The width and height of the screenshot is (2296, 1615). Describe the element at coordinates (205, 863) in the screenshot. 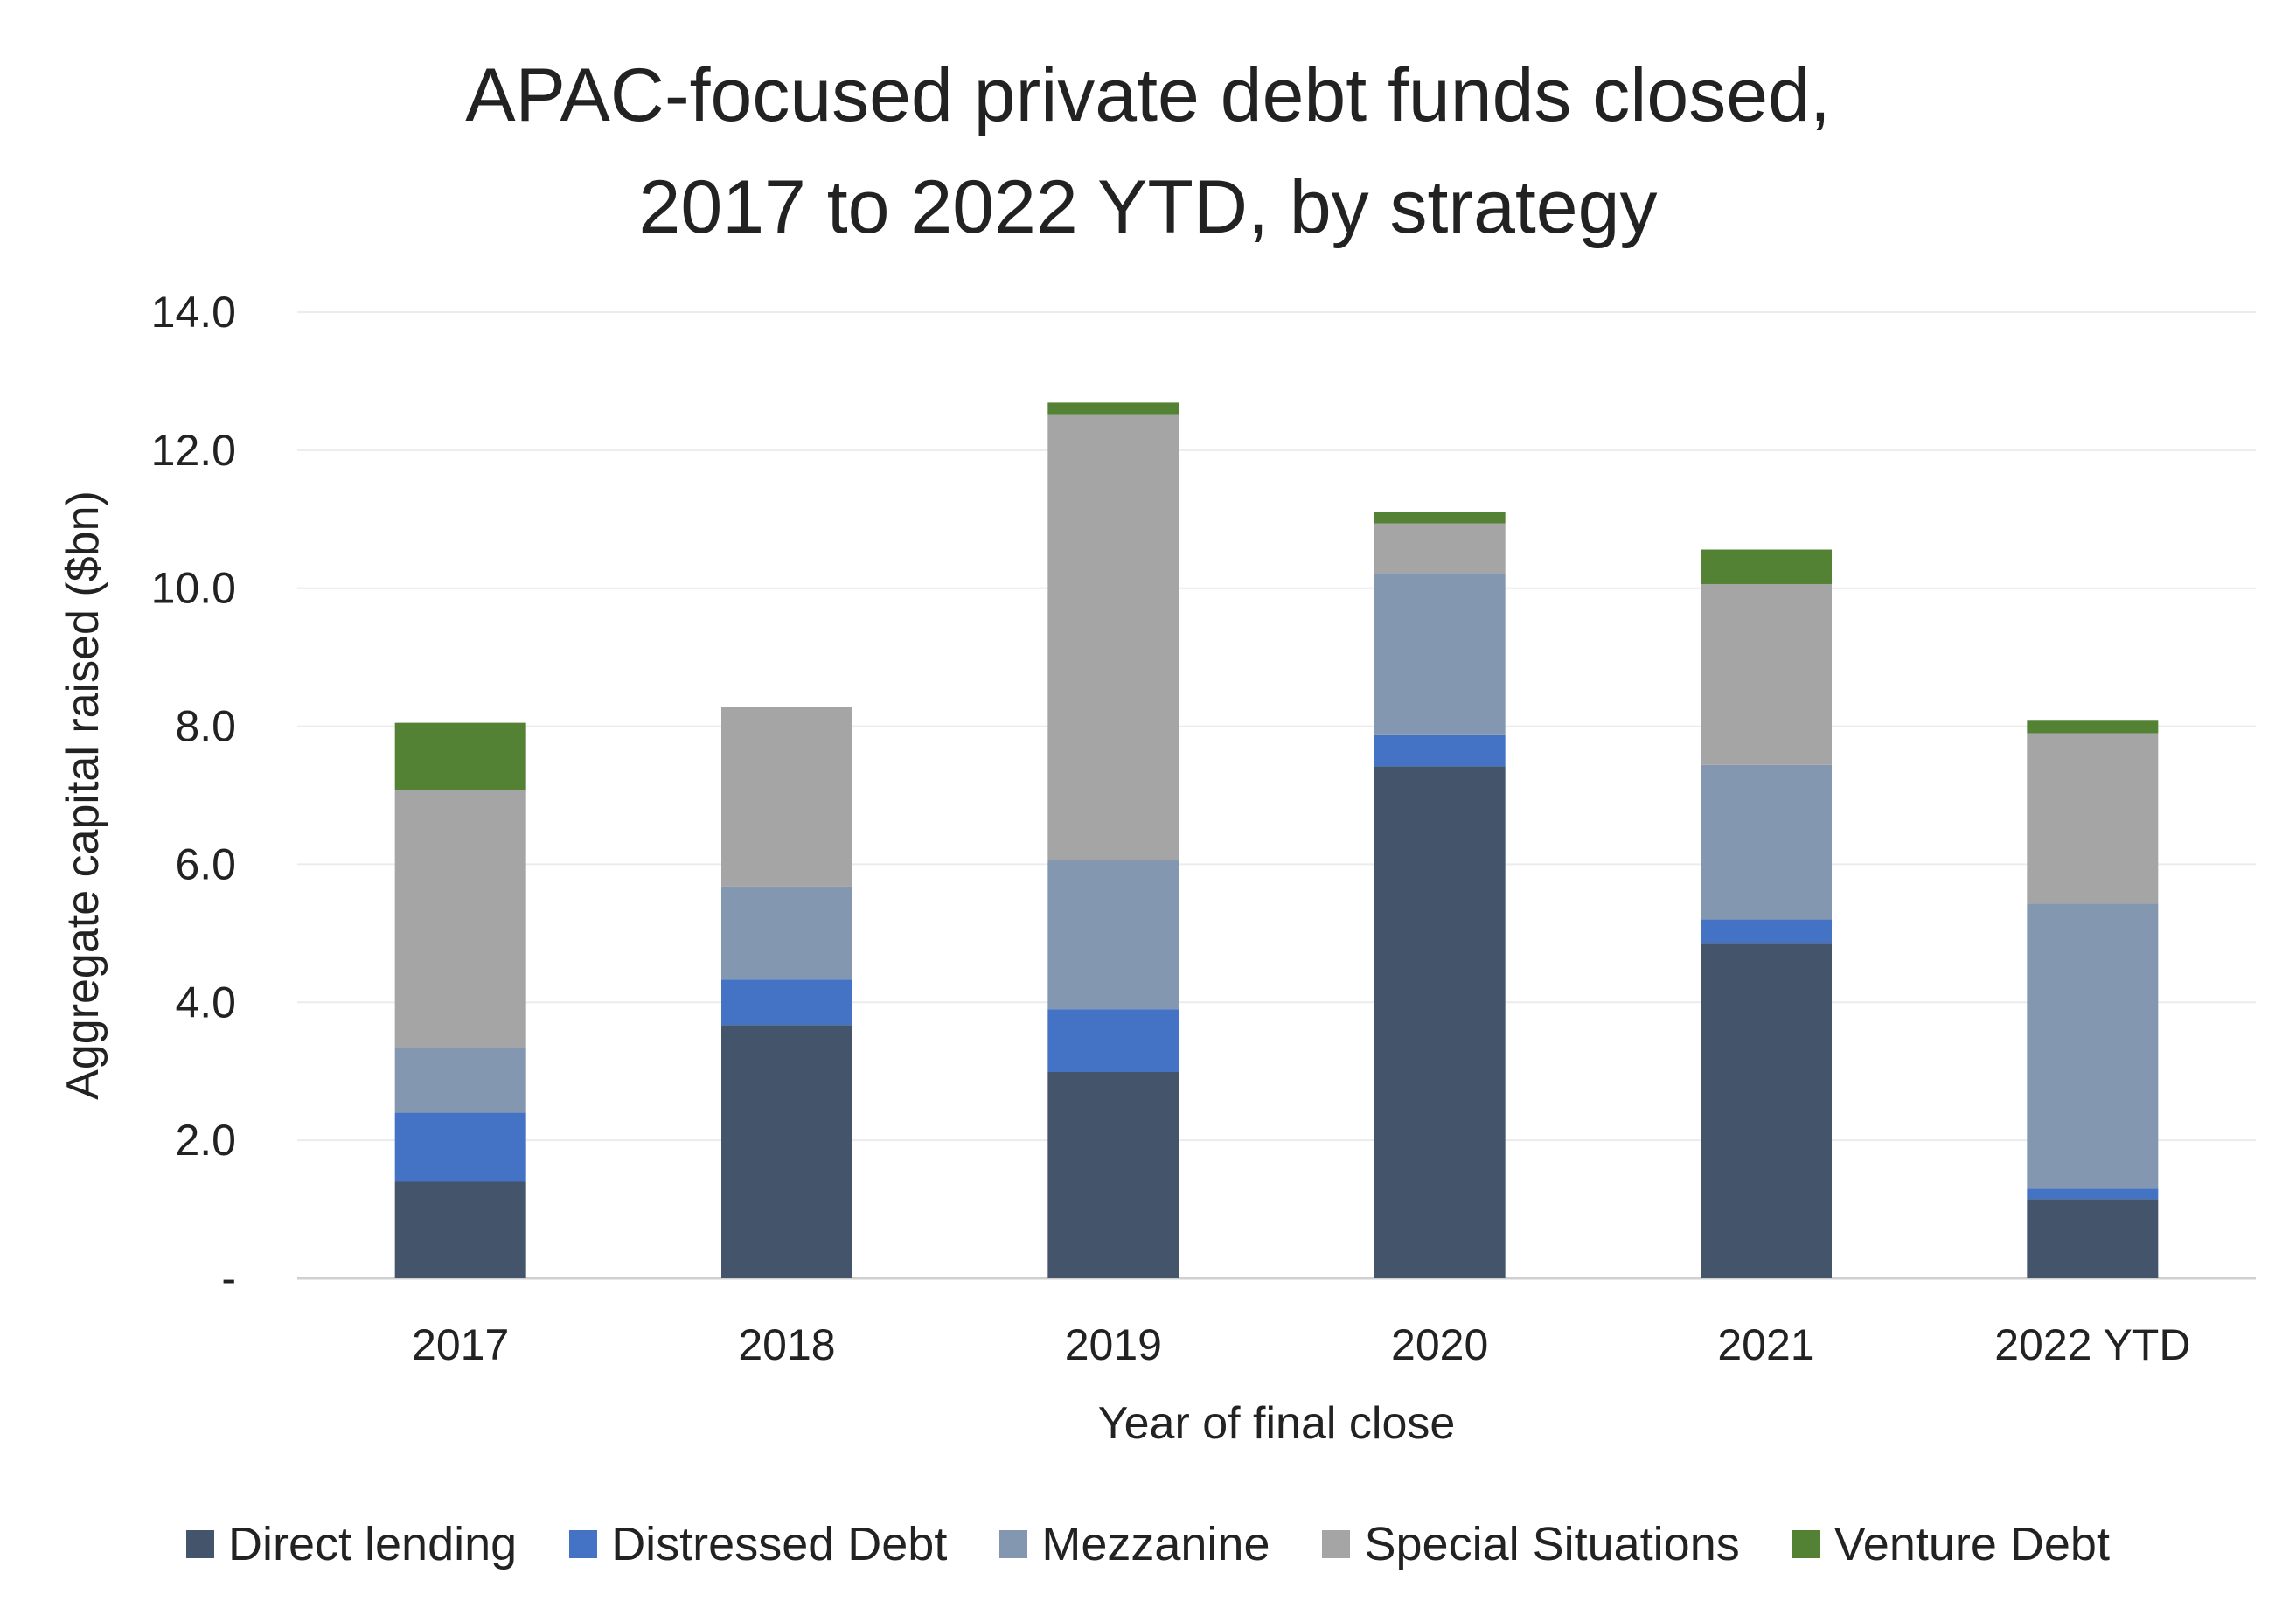

I see `y-tick-label: 6.0` at that location.